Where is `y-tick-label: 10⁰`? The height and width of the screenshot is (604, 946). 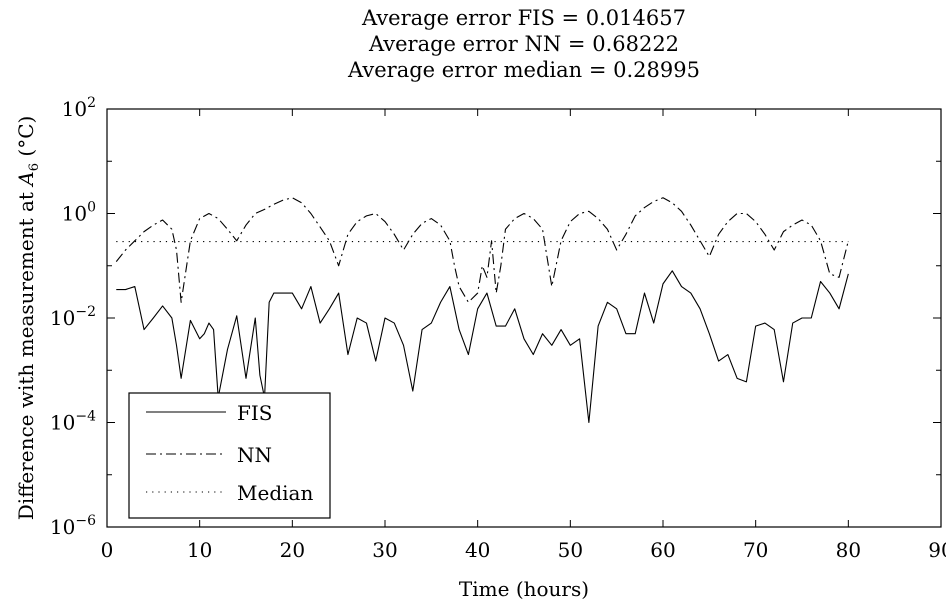
y-tick-label: 10⁰ is located at coordinates (79, 213).